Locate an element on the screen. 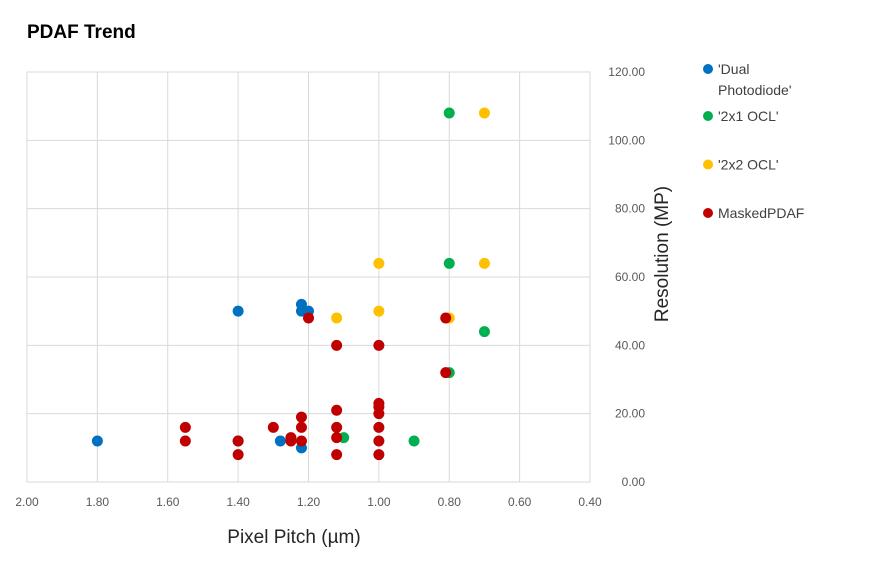 Image resolution: width=872 pixels, height=570 pixels. legend-item: MaskedPDAF is located at coordinates (753, 213).